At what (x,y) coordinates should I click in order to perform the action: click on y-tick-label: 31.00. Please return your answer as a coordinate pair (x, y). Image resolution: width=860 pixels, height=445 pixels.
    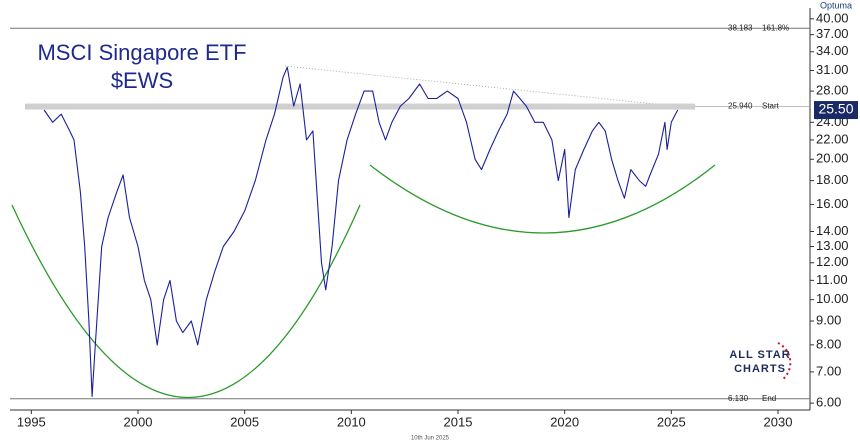
    Looking at the image, I should click on (832, 69).